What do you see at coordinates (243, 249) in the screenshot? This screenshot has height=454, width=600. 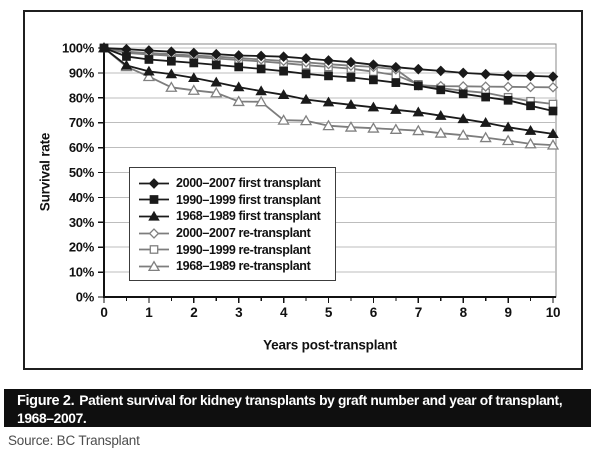 I see `legend-label: 1990–1999 re-transplant` at bounding box center [243, 249].